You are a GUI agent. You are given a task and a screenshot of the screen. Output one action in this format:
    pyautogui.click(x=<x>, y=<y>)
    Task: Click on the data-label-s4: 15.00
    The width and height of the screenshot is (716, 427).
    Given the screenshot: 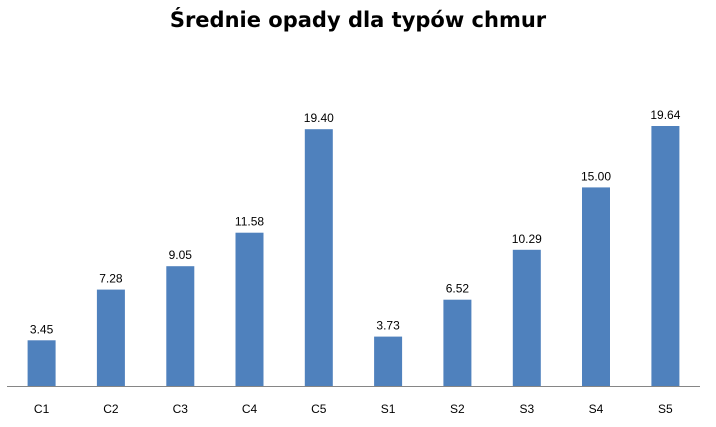 What is the action you would take?
    pyautogui.click(x=596, y=176)
    